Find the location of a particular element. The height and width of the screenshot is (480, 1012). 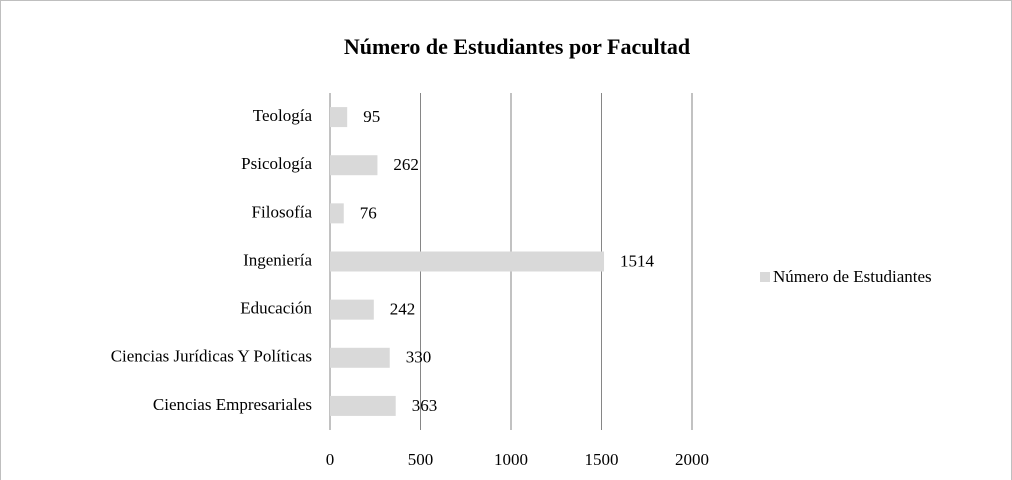

x-tick-label: 500 is located at coordinates (421, 459).